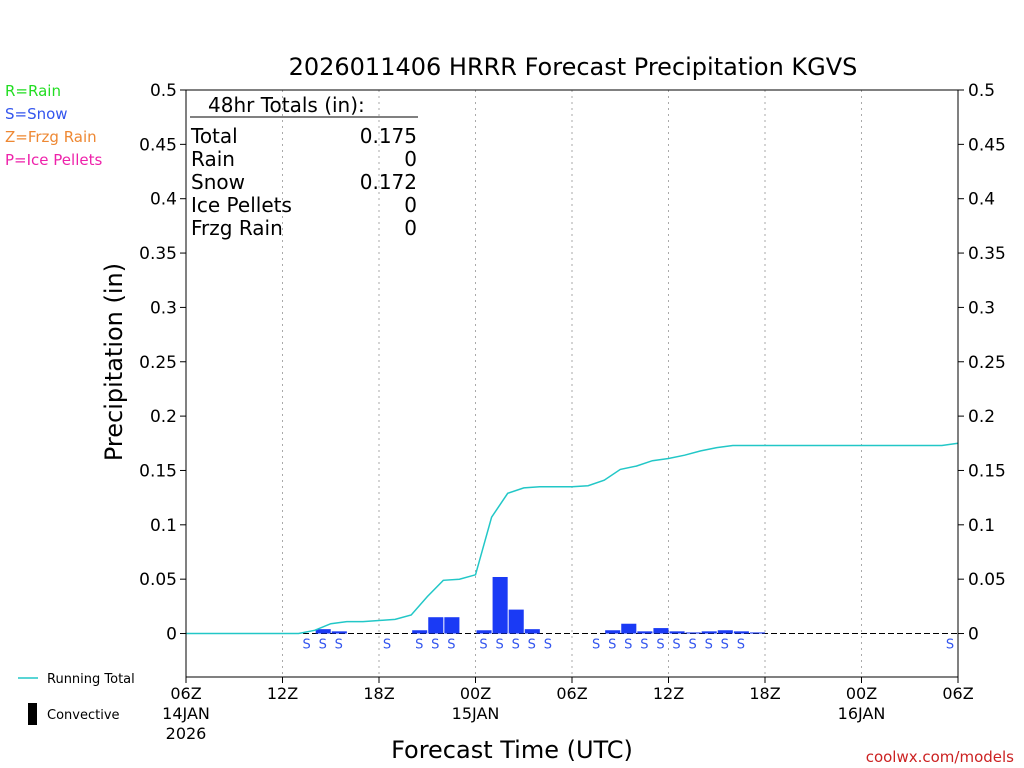 This screenshot has width=1024, height=768. Describe the element at coordinates (987, 145) in the screenshot. I see `y-tick-label-right: 0.45` at that location.